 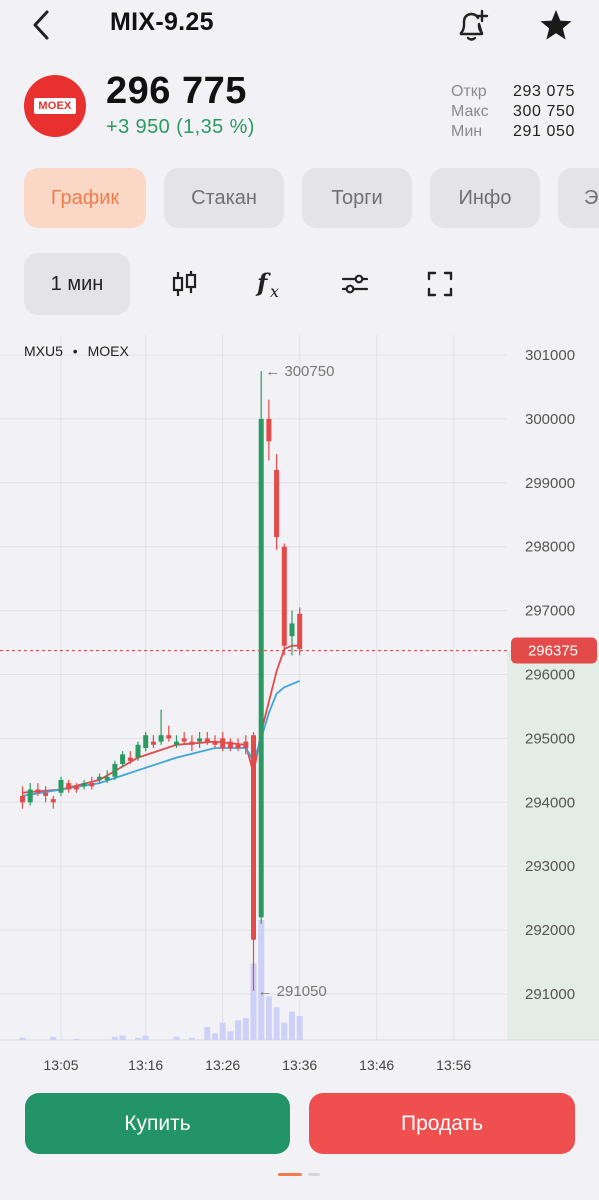 What do you see at coordinates (109, 351) in the screenshot?
I see `chart-exchange: MOEX` at bounding box center [109, 351].